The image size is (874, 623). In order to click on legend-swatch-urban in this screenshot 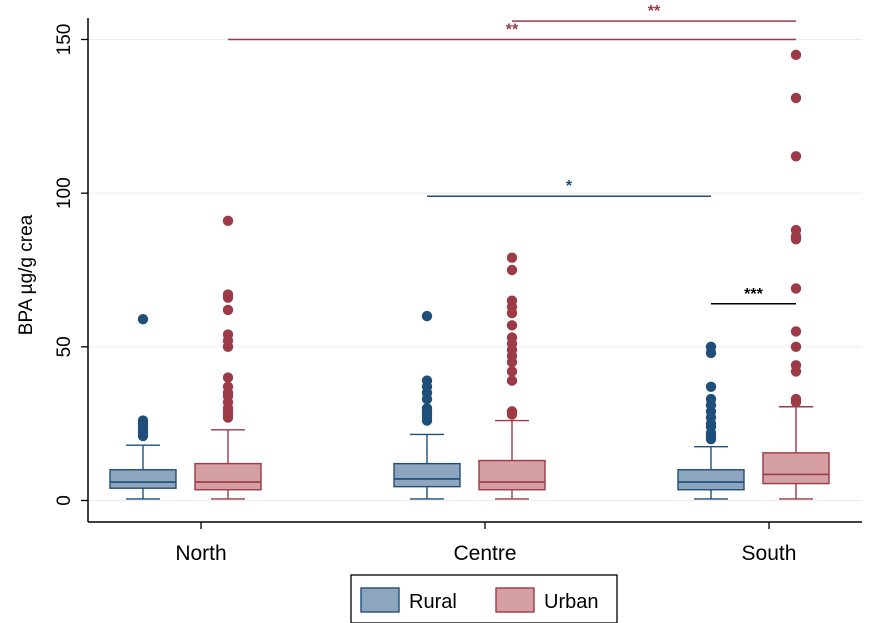, I will do `click(515, 600)`.